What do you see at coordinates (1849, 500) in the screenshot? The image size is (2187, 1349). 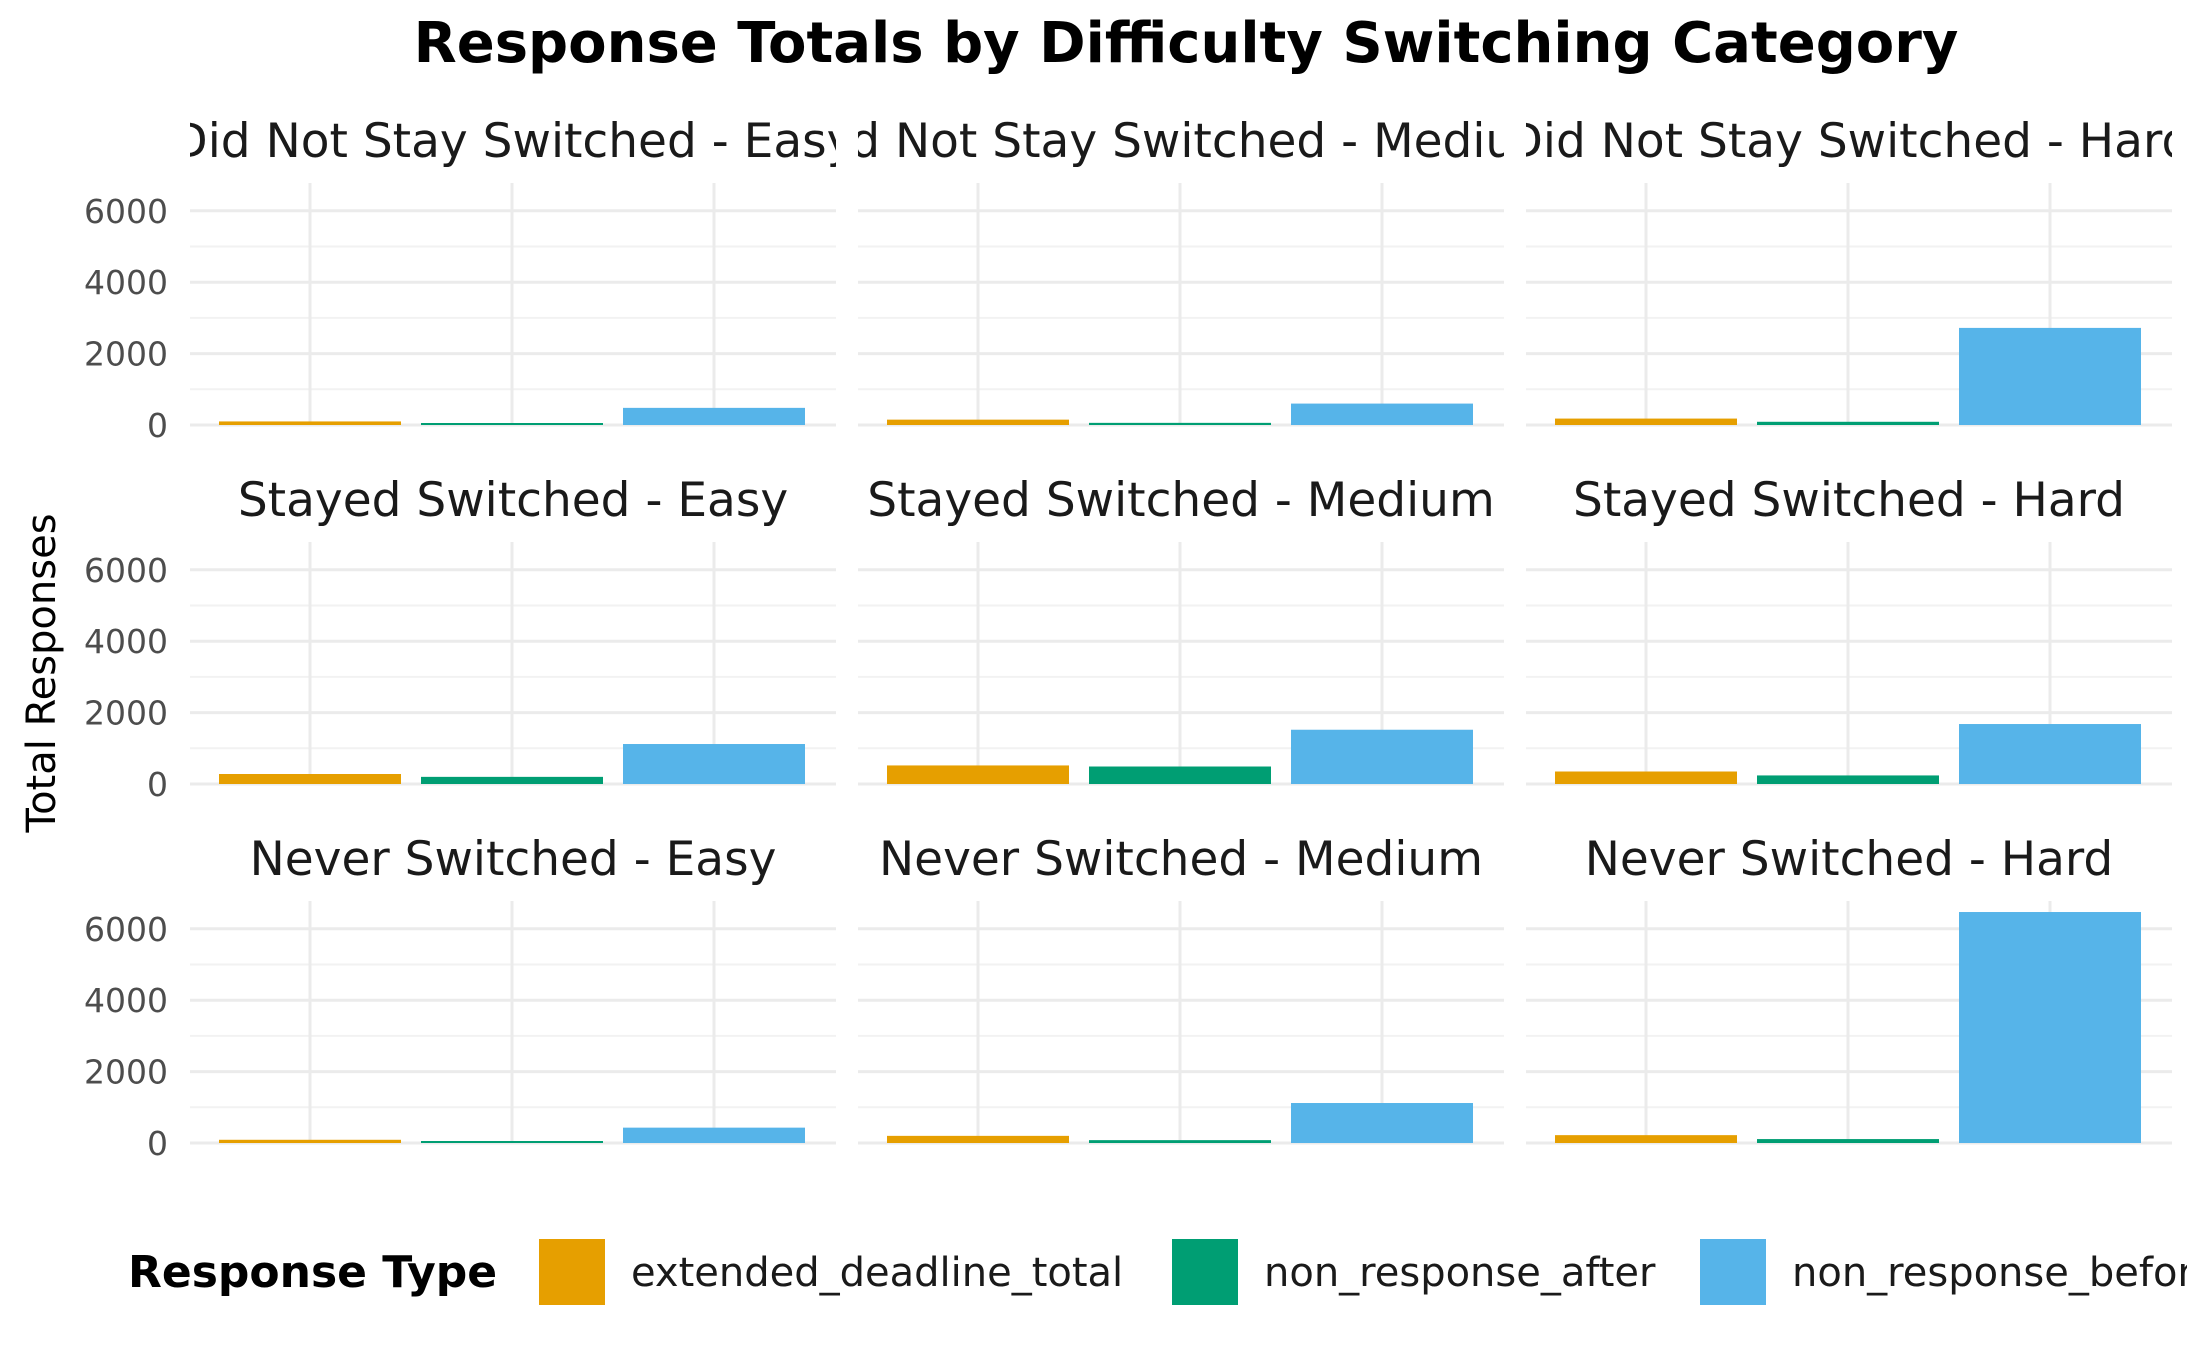 I see `facet-strip-label: Stayed Switched - Hard` at bounding box center [1849, 500].